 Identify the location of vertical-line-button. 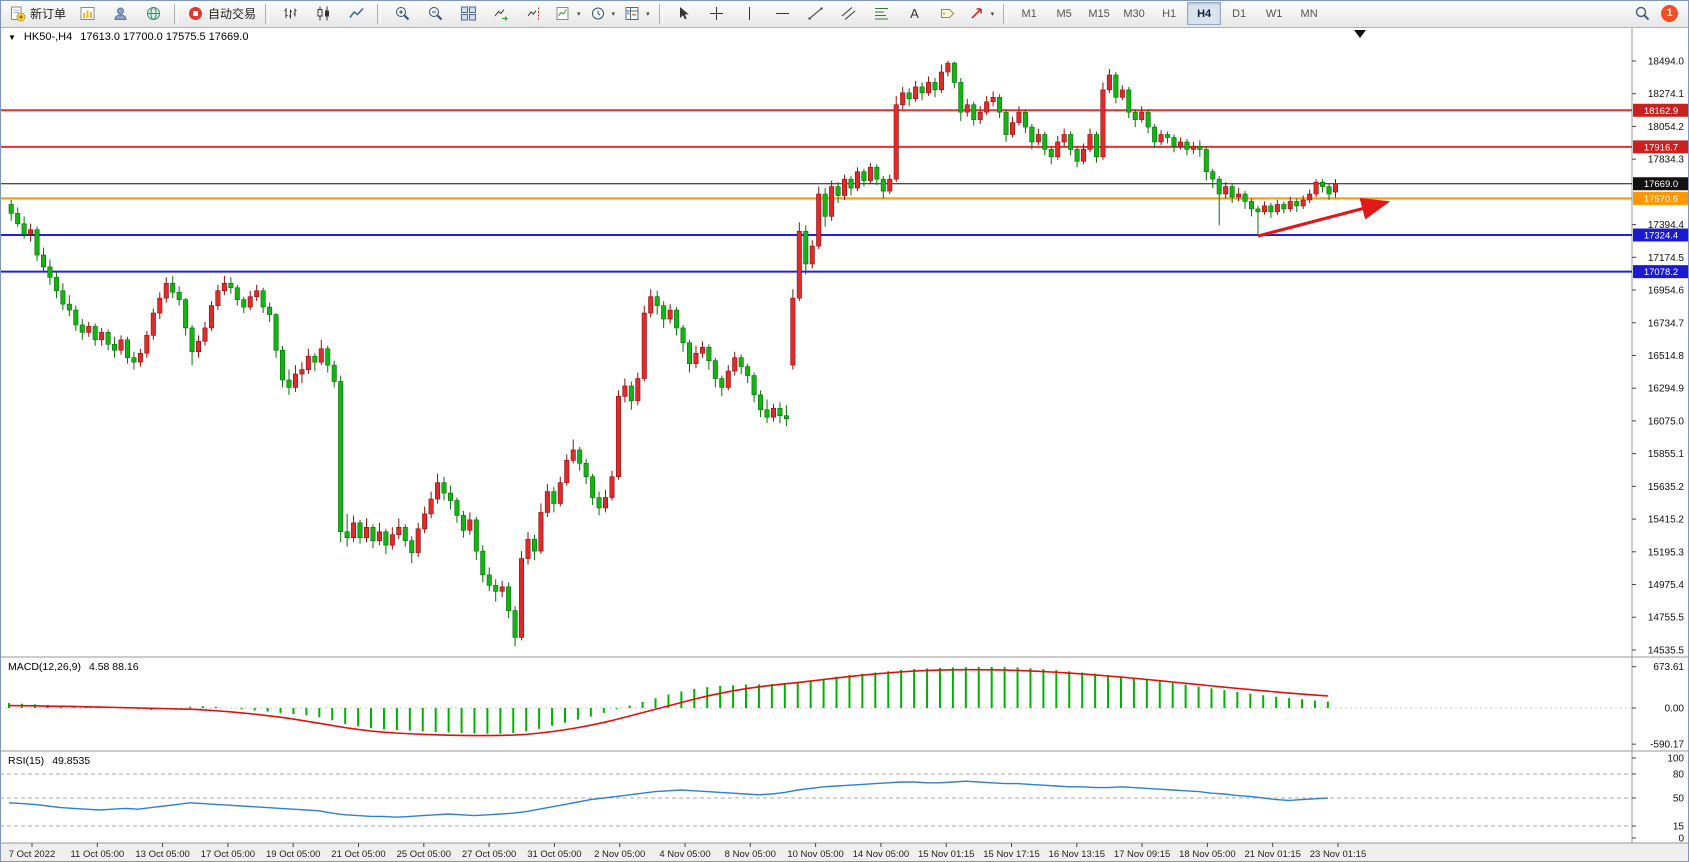
(750, 13).